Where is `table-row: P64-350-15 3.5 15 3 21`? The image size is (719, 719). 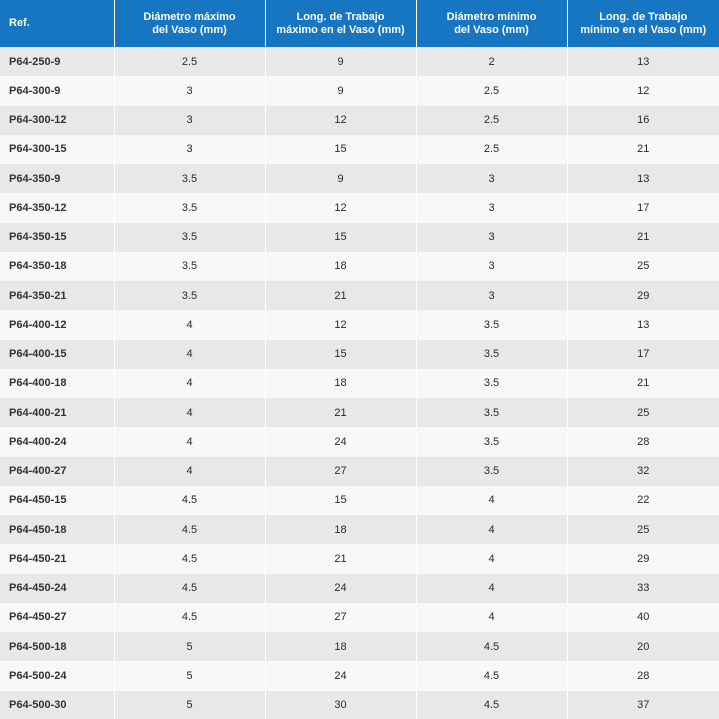
table-row: P64-350-15 3.5 15 3 21 is located at coordinates (359, 237).